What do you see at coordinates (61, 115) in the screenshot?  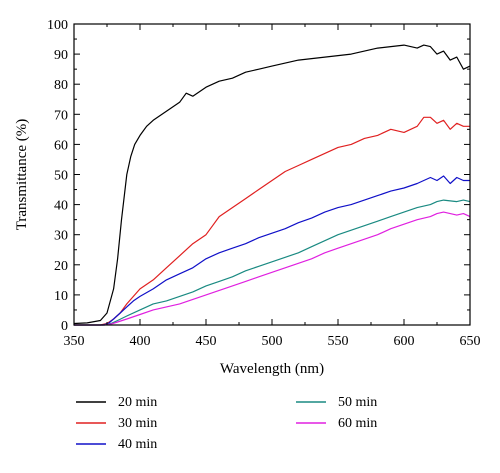 I see `y-tick-label: 70` at bounding box center [61, 115].